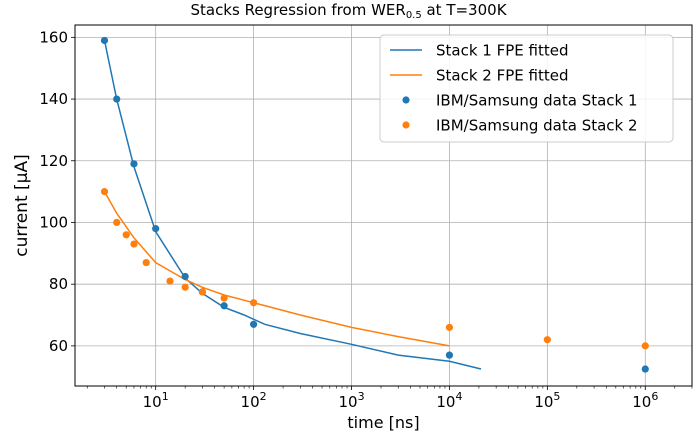 The height and width of the screenshot is (441, 697). Describe the element at coordinates (58, 284) in the screenshot. I see `y-tick-label: 80` at that location.